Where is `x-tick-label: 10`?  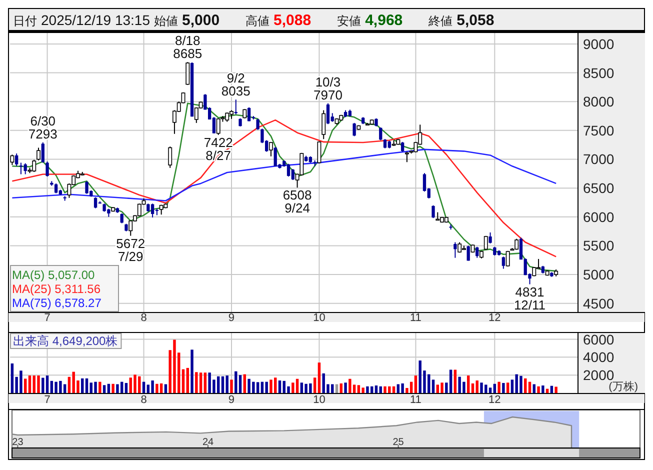 x-tick-label: 10 is located at coordinates (319, 318).